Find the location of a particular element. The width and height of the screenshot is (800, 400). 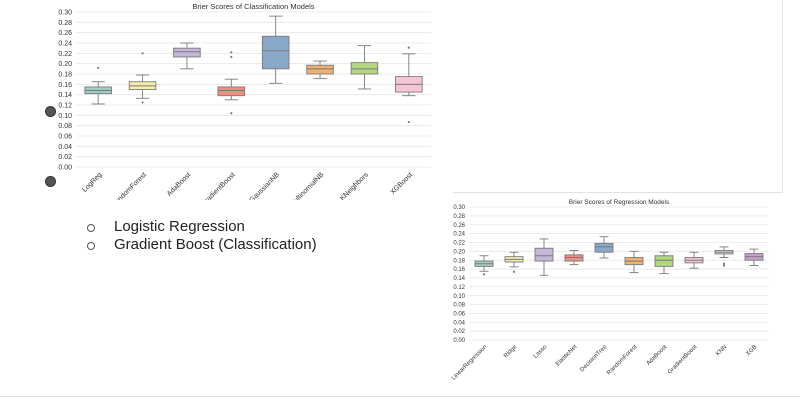

chart-title: Brier Scores of Classification Models is located at coordinates (253, 6).